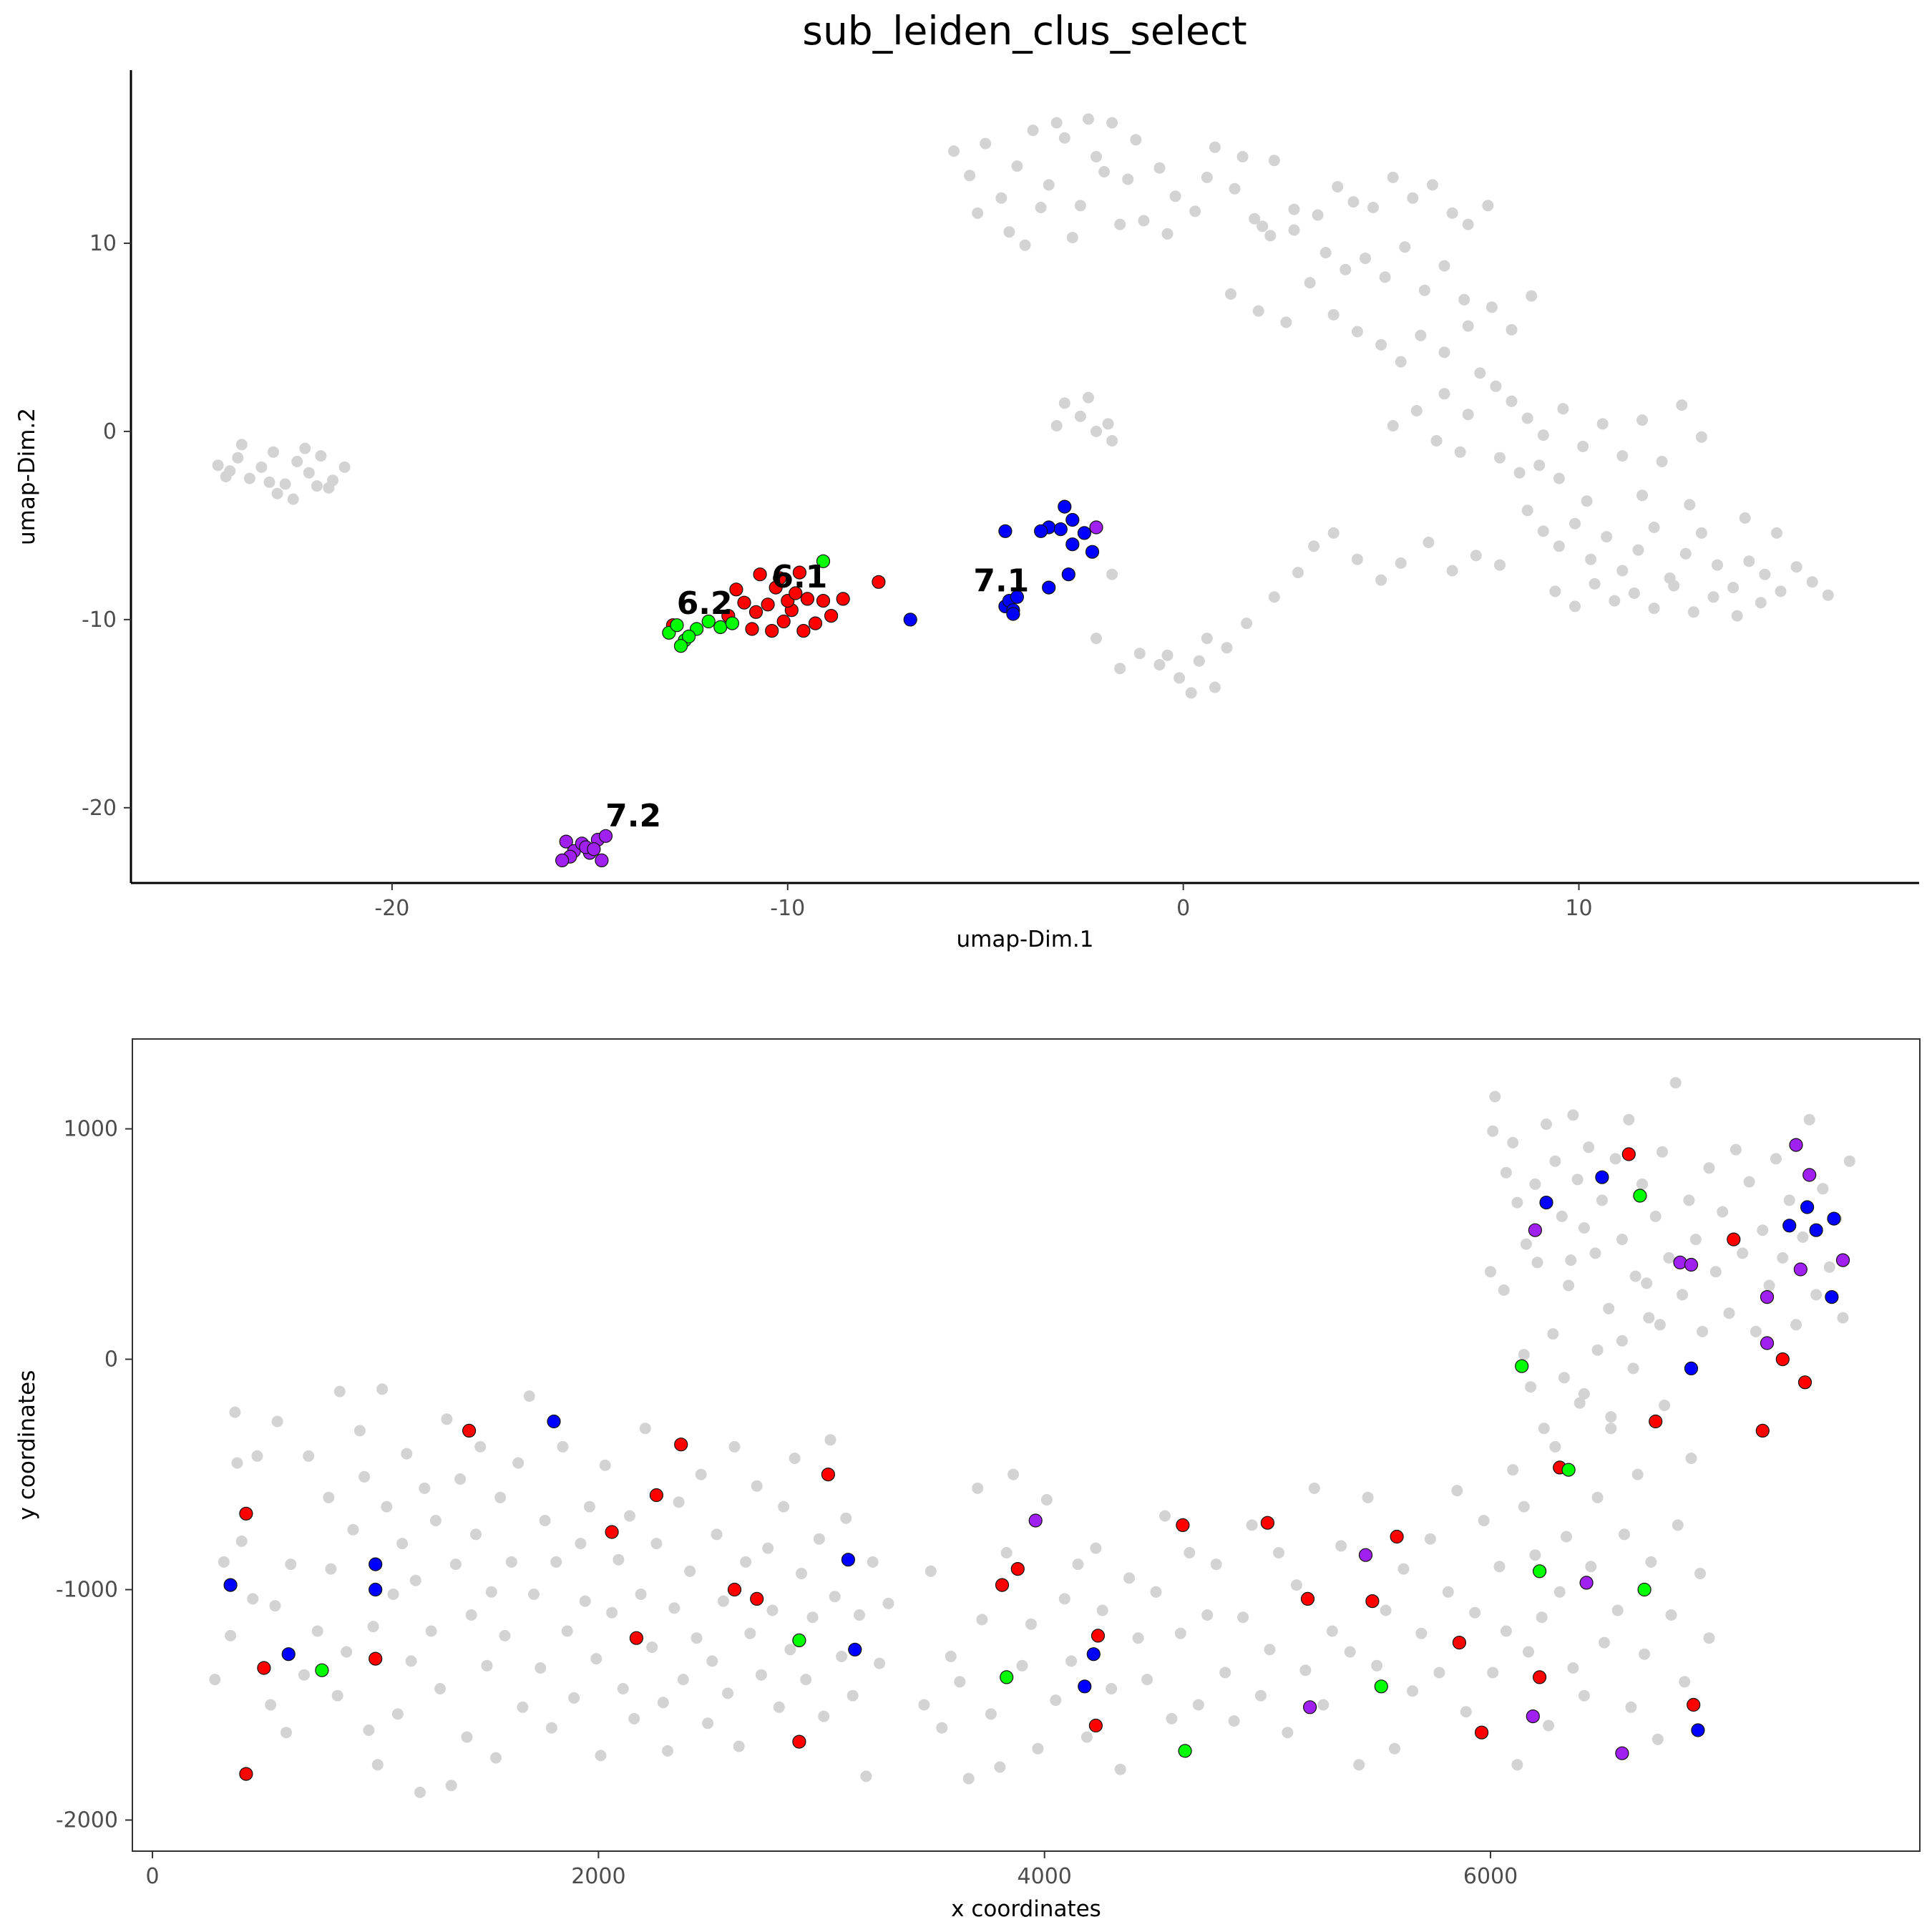  I want to click on cluster-label-6.2: 6.2, so click(705, 603).